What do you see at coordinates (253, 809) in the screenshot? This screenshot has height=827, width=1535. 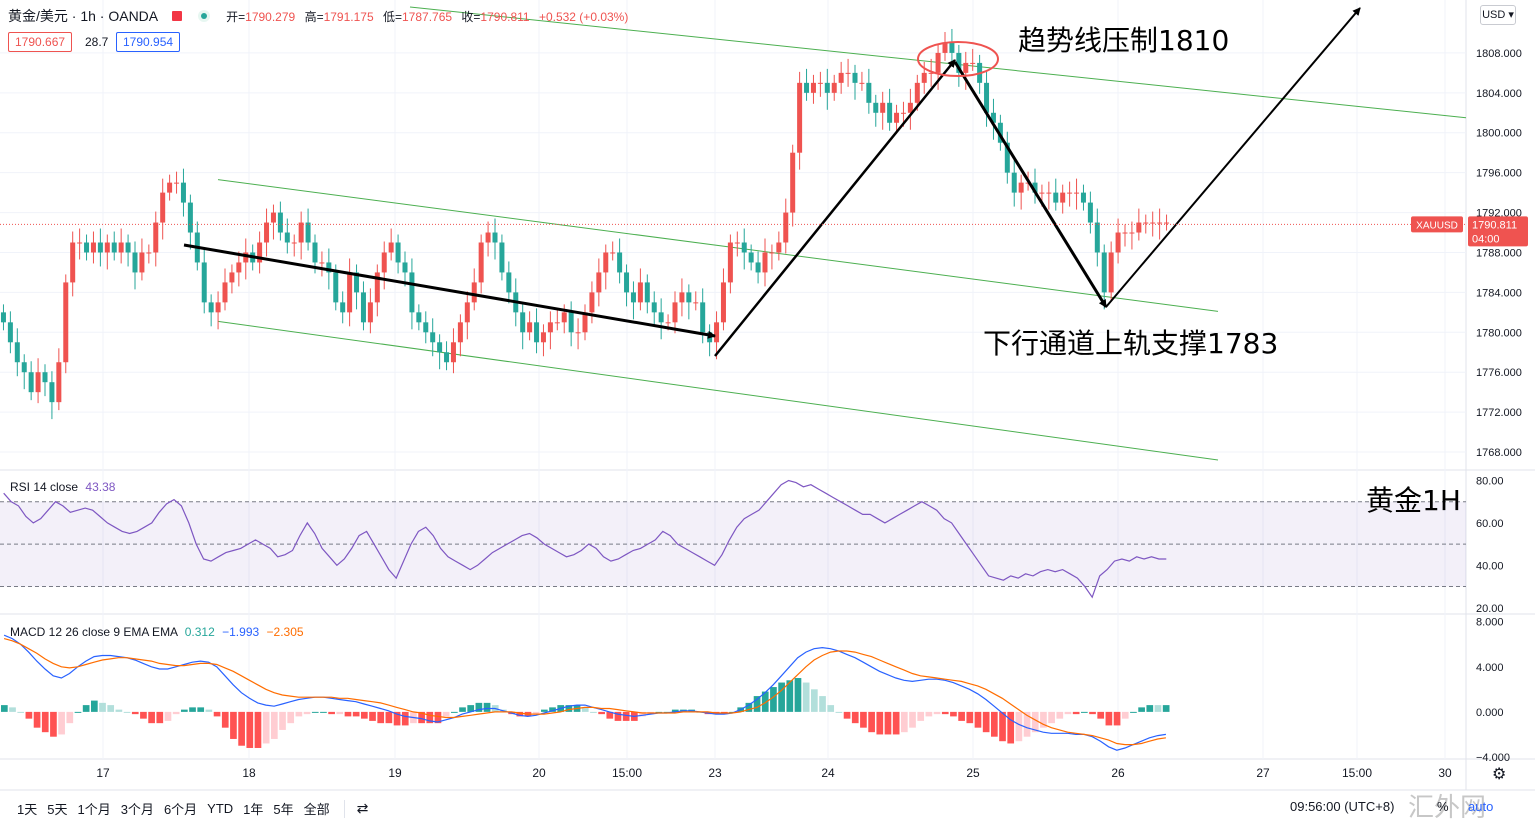 I see `range-1y: 1年` at bounding box center [253, 809].